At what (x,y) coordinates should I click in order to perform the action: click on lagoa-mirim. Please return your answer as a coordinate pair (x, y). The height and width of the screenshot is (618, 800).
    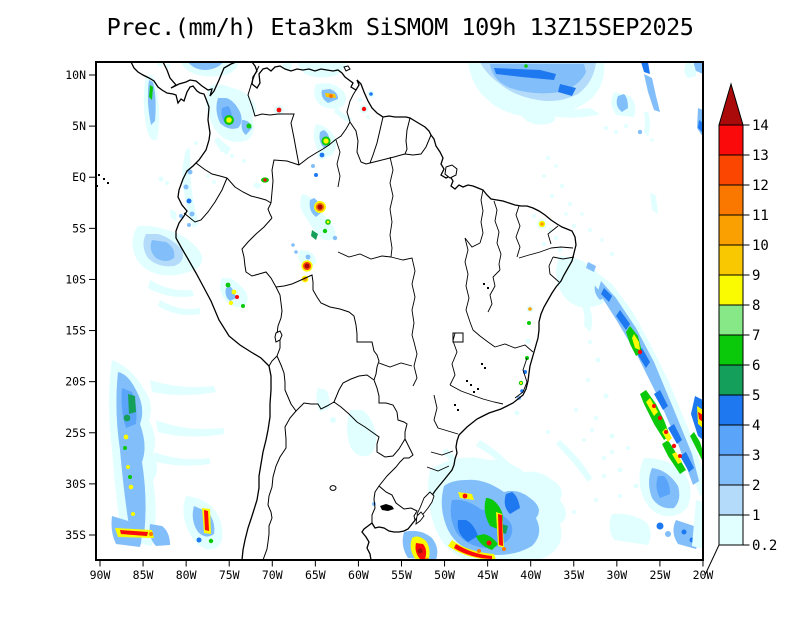
    Looking at the image, I should click on (420, 518).